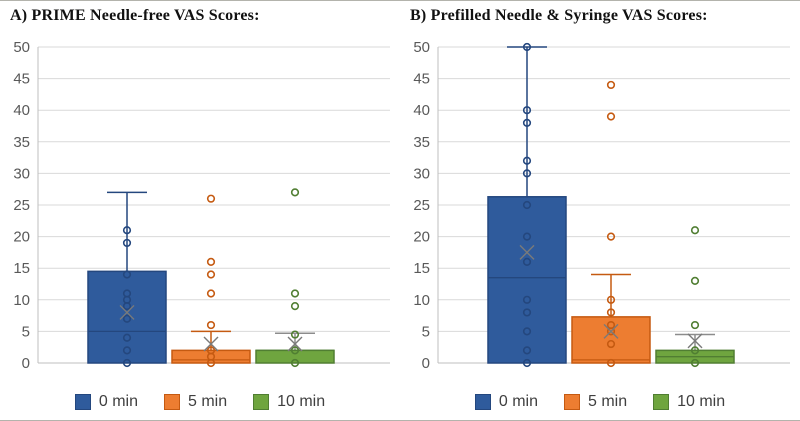 The image size is (800, 421). Describe the element at coordinates (295, 356) in the screenshot. I see `box-10 min` at that location.